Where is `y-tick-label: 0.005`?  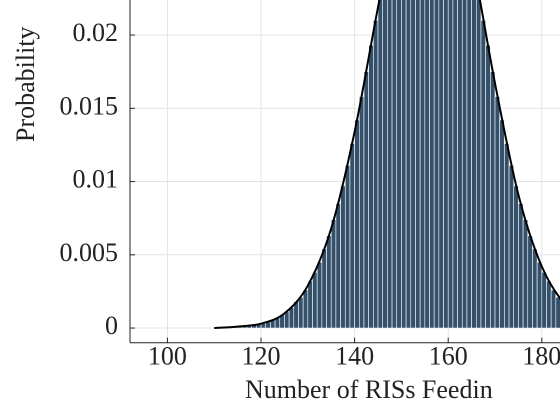 y-tick-label: 0.005 is located at coordinates (89, 252).